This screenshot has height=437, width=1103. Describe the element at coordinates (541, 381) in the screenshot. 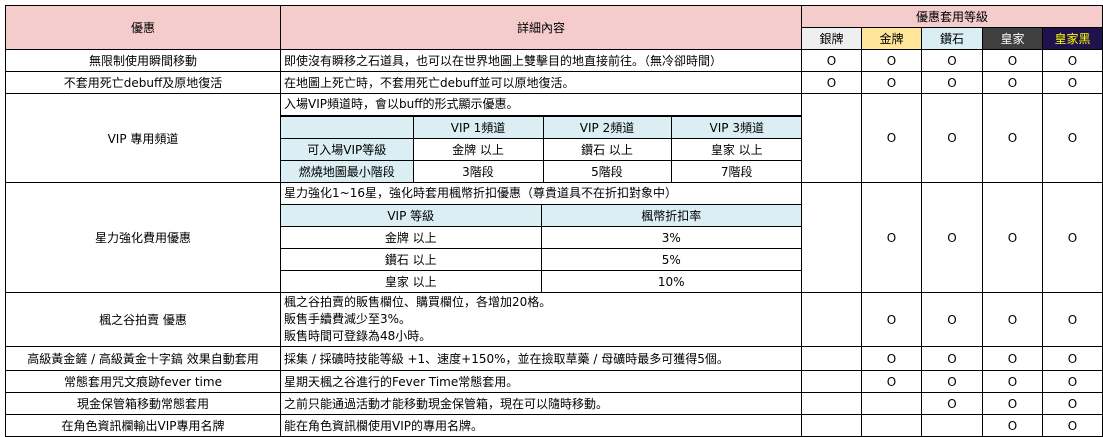

I see `benefit-detail: 星期天楓之谷進行的Fever Time常態套用。` at that location.